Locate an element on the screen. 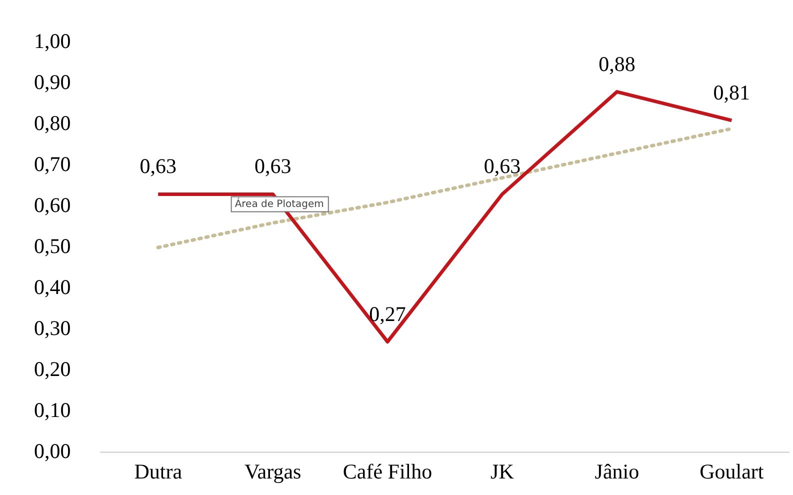 The image size is (793, 495). y-tick-label: 0,60 is located at coordinates (52, 205).